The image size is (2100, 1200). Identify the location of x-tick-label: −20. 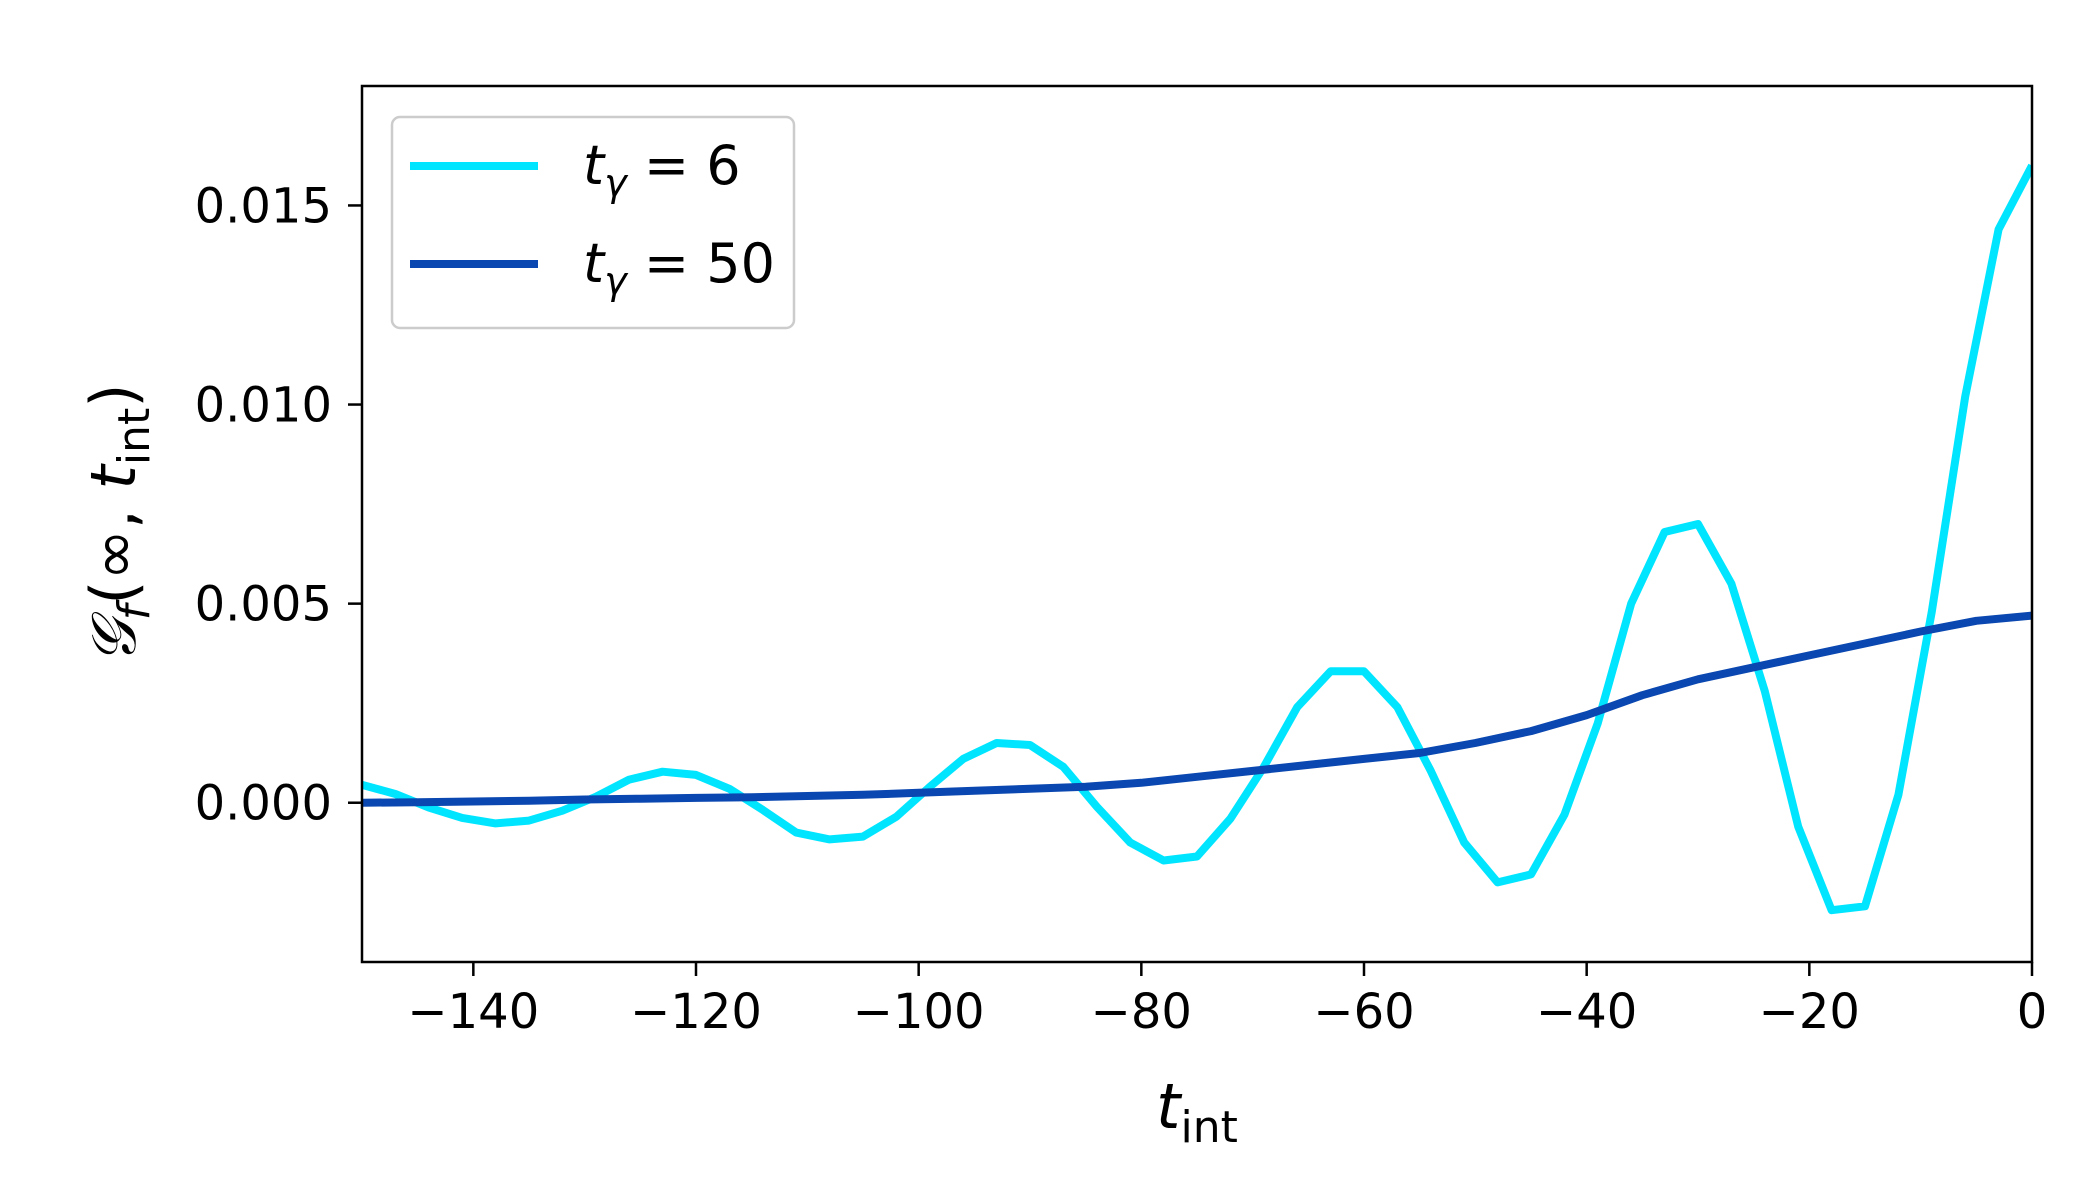
(1809, 1012).